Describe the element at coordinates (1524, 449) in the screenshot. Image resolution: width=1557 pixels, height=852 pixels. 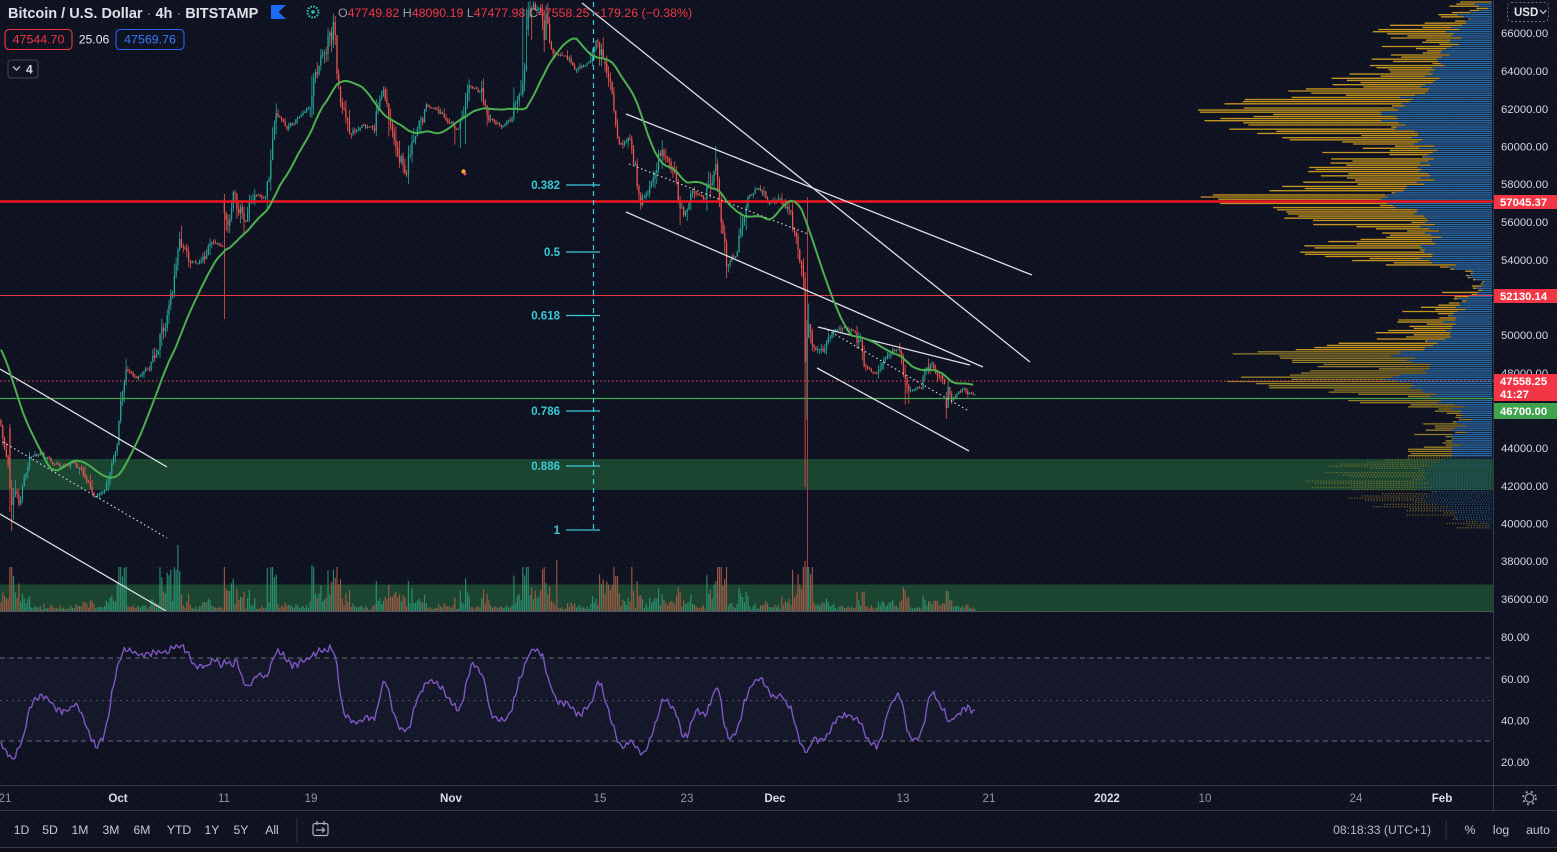
I see `svg-text: 44000.00` at that location.